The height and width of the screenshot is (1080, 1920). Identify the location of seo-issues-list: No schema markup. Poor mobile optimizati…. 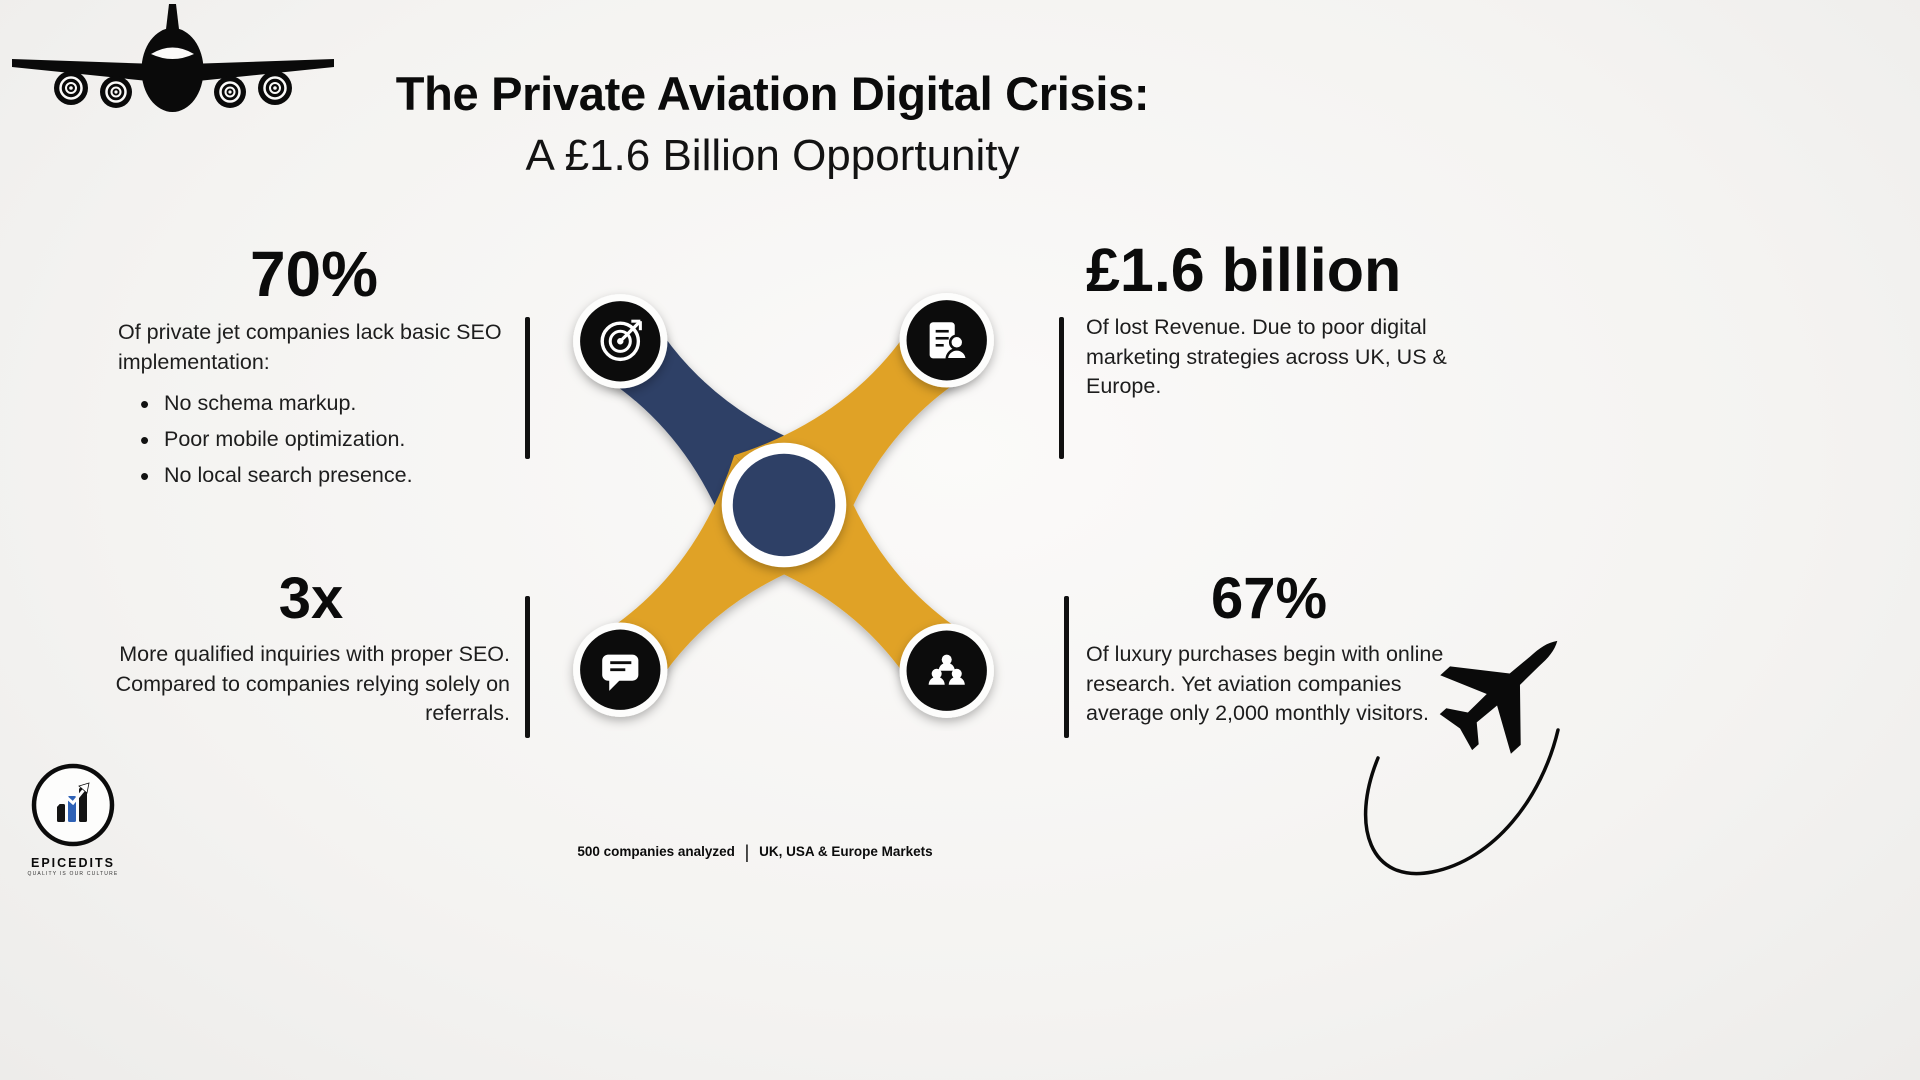
(325, 440).